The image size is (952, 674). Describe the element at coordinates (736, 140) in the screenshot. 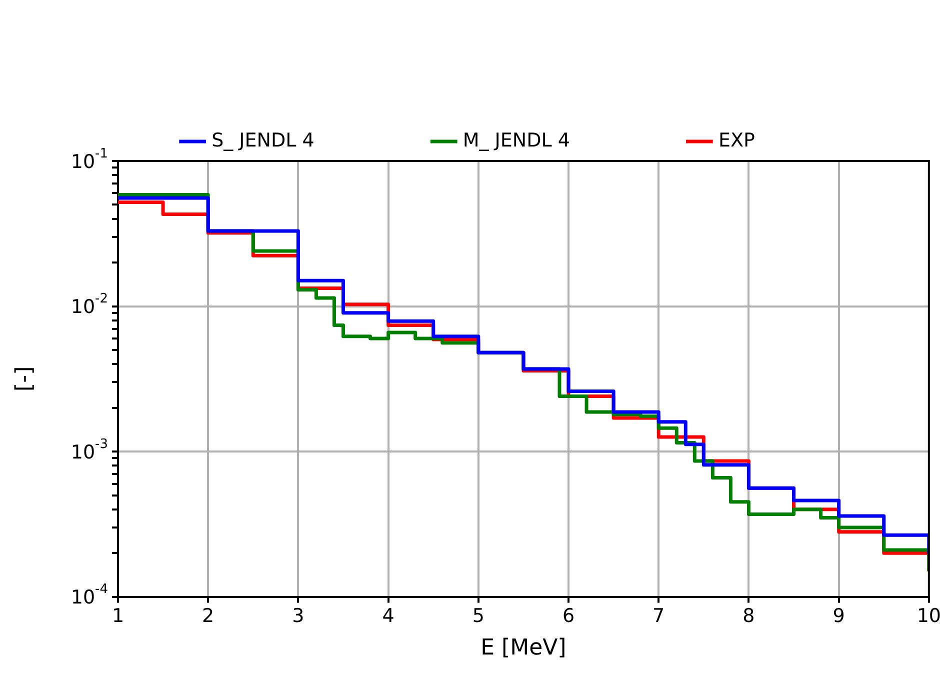

I see `legend-label: EXP` at that location.